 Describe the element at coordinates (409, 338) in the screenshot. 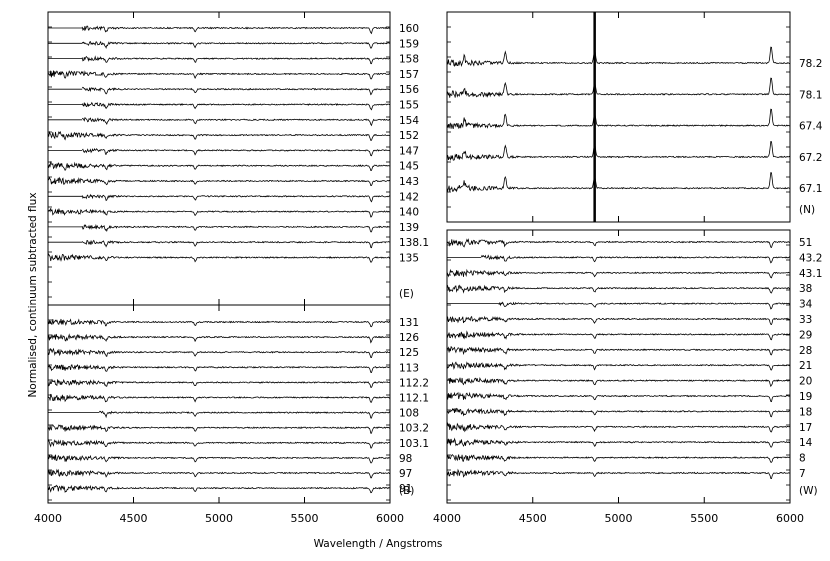

I see `series-label: 126` at that location.